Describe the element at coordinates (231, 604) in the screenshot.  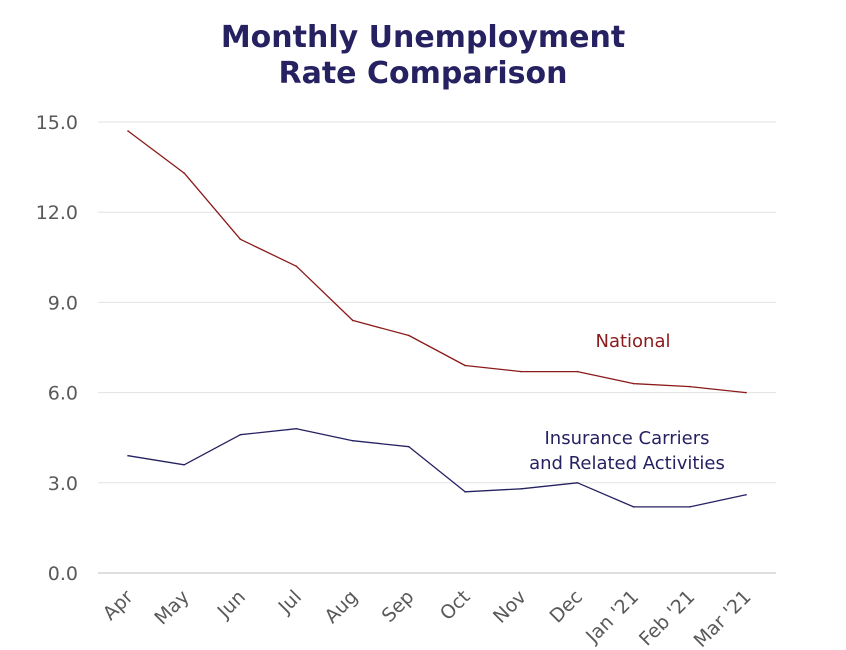
I see `x-tick-label: Jun` at that location.